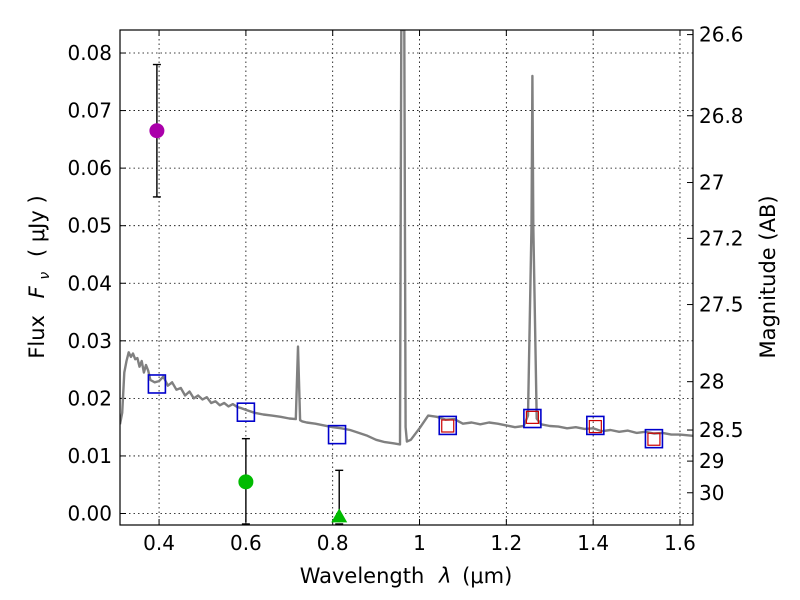 The width and height of the screenshot is (800, 600). Describe the element at coordinates (37, 291) in the screenshot. I see `y-axis-label-symbol: F` at that location.